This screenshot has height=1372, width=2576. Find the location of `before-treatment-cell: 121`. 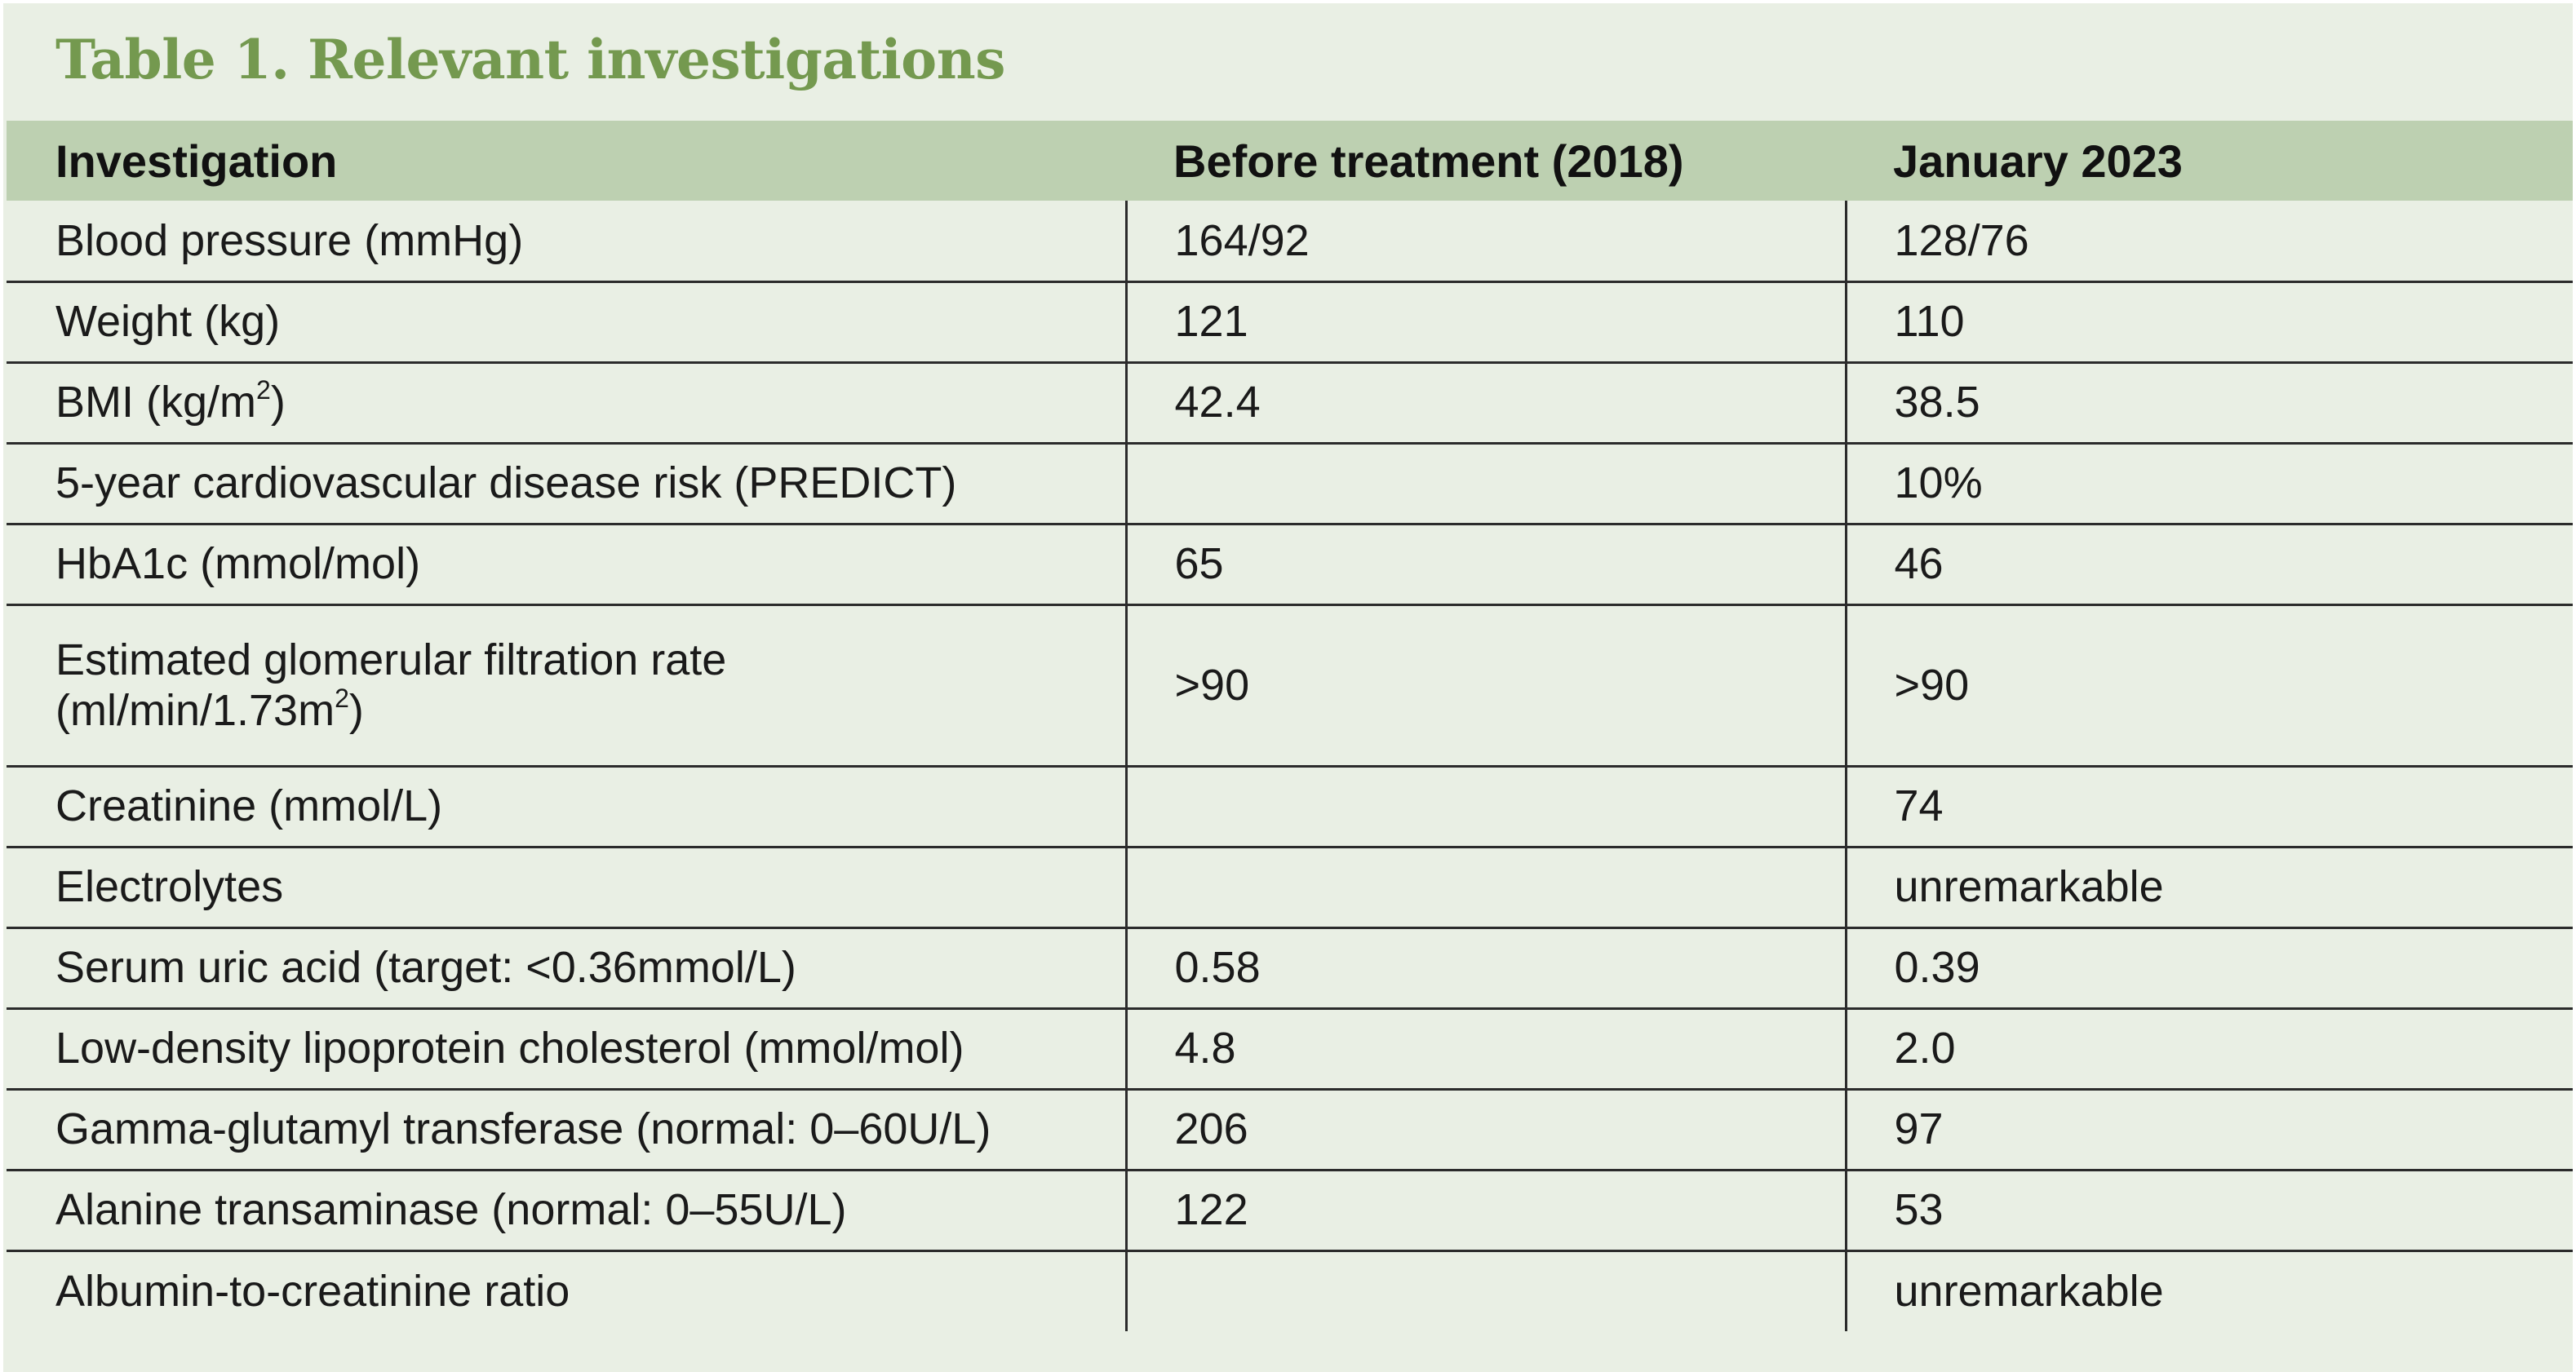

before-treatment-cell: 121 is located at coordinates (1485, 322).